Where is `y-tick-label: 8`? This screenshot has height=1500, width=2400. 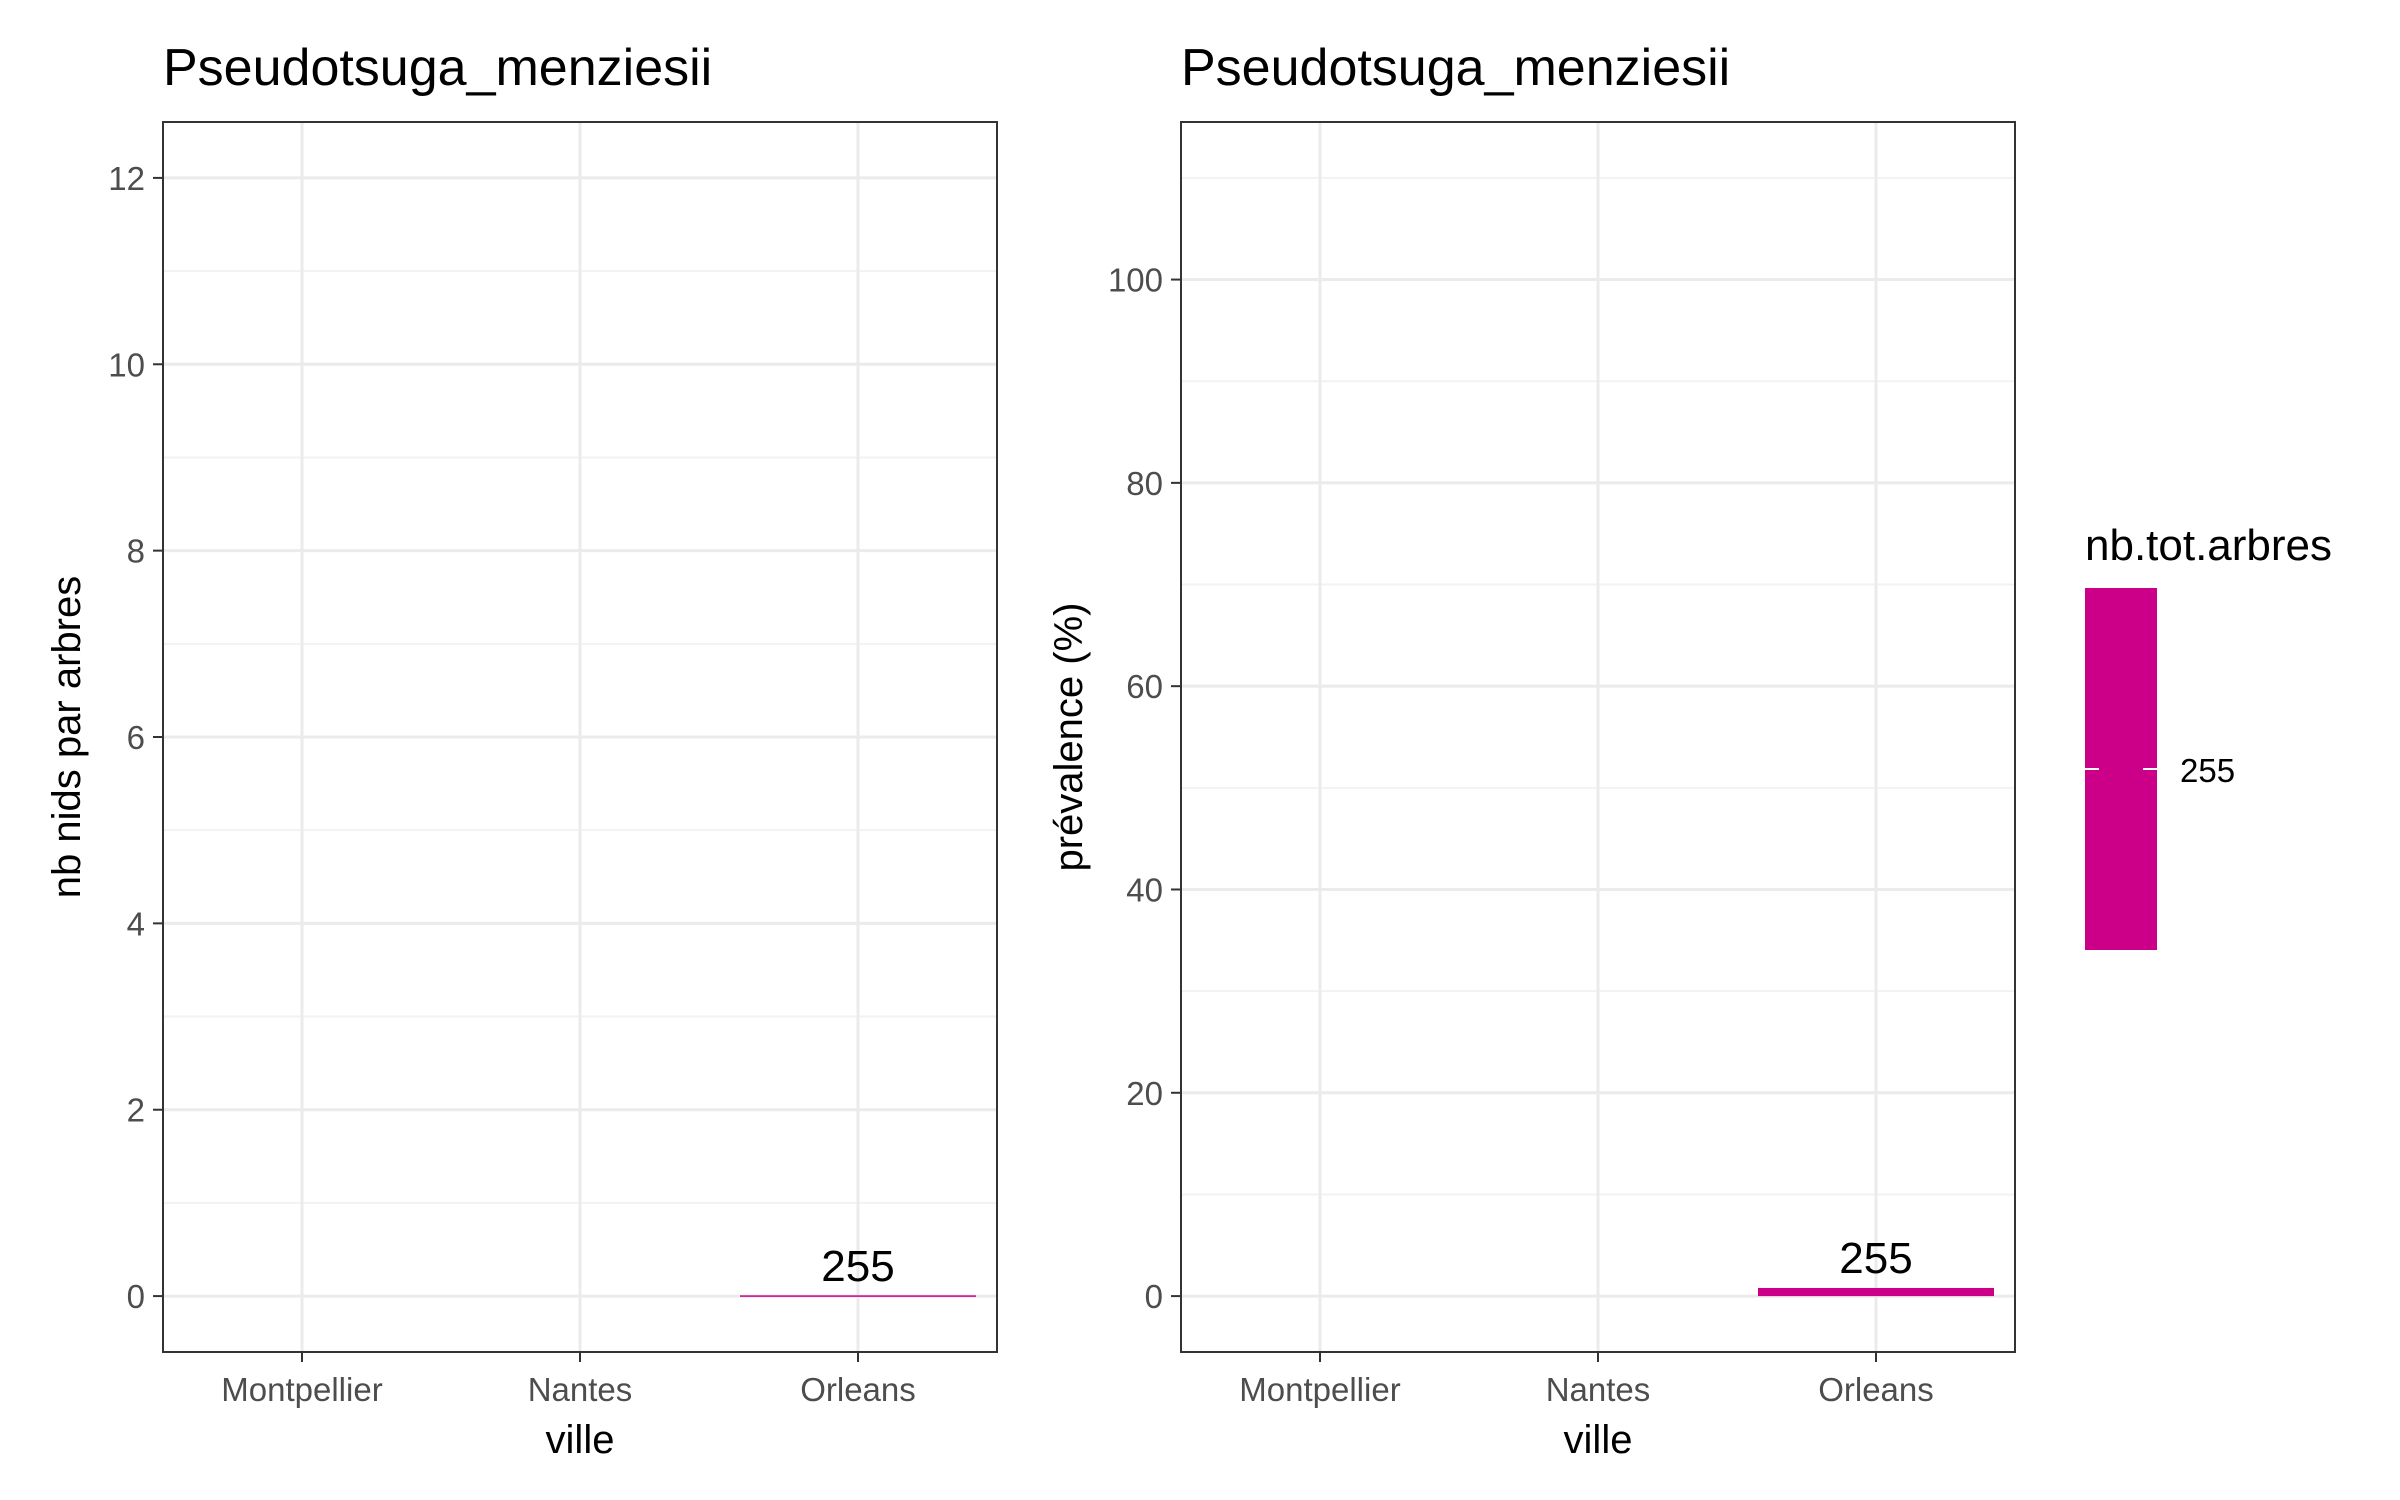 y-tick-label: 8 is located at coordinates (136, 551).